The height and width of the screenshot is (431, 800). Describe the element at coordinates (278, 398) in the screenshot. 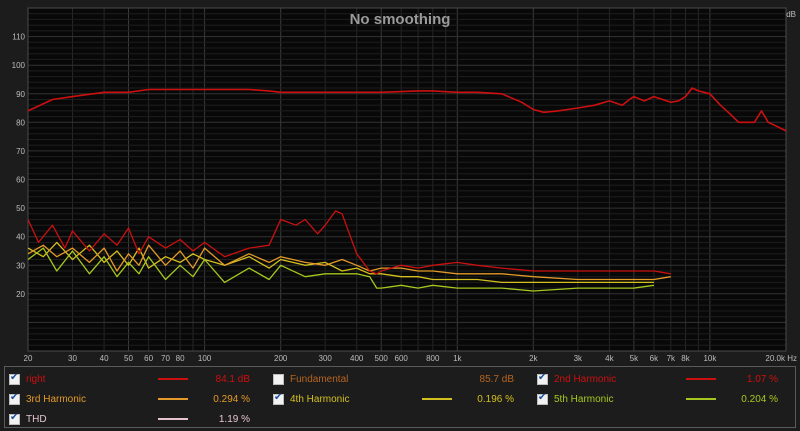

I see `legend-checkbox-4th-harmonic` at that location.